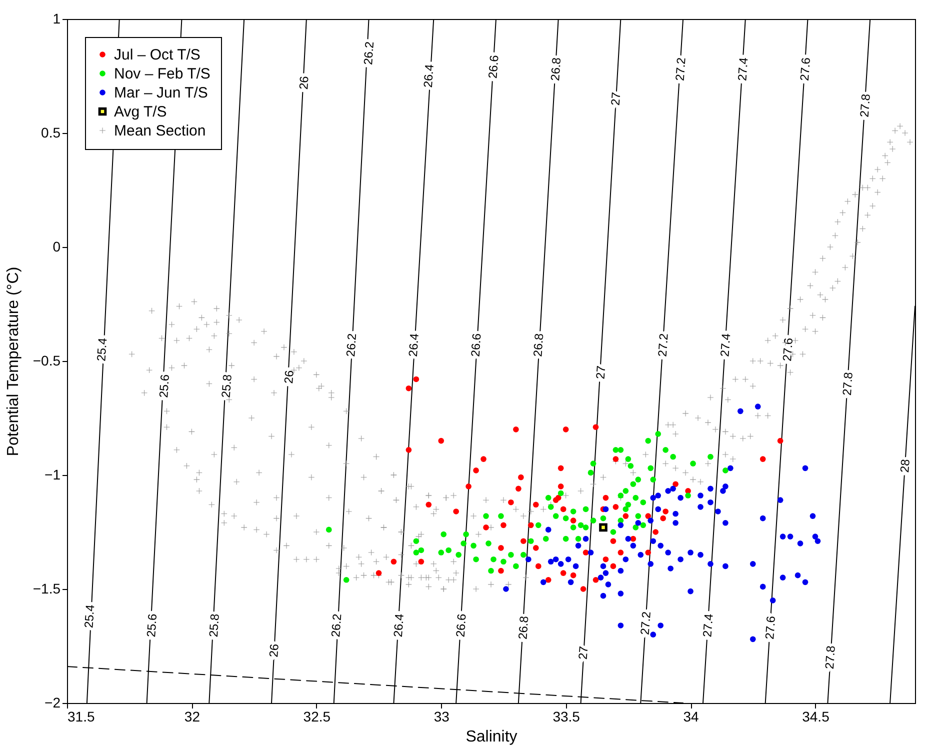 This screenshot has height=755, width=947. I want to click on y-axis-title: Potential Temperature (°C), so click(13, 361).